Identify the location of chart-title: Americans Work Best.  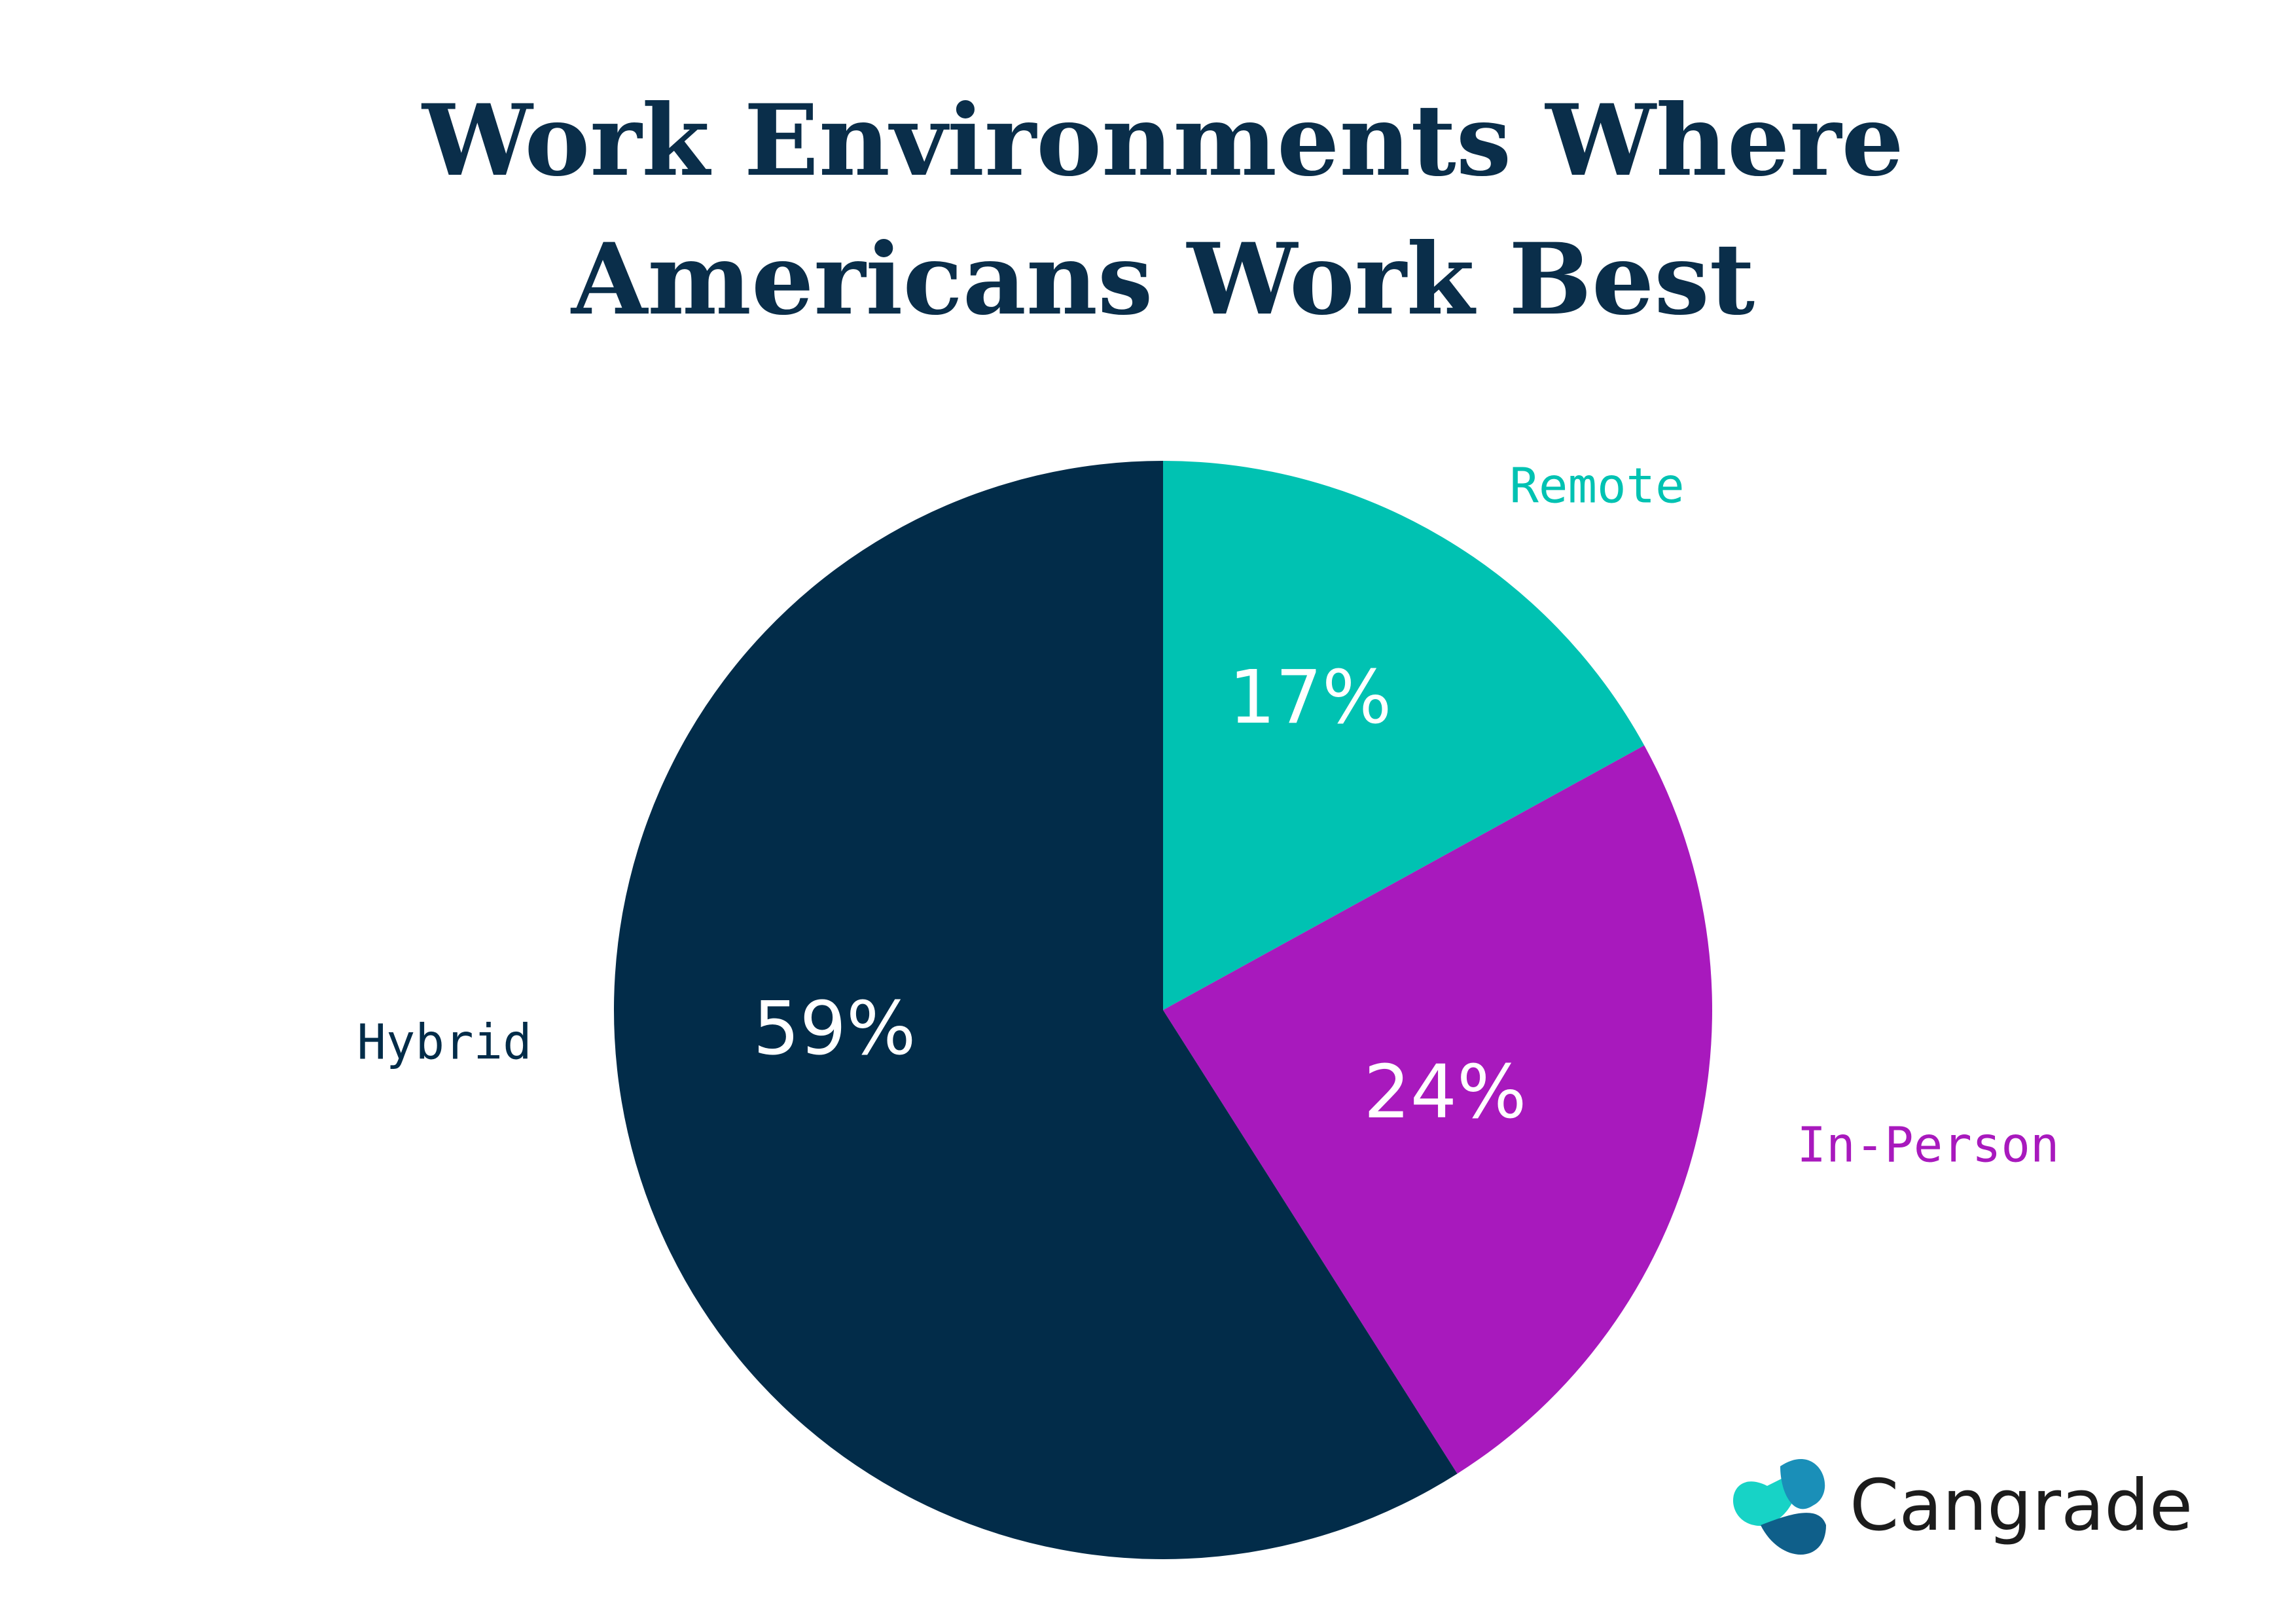
(1162, 279).